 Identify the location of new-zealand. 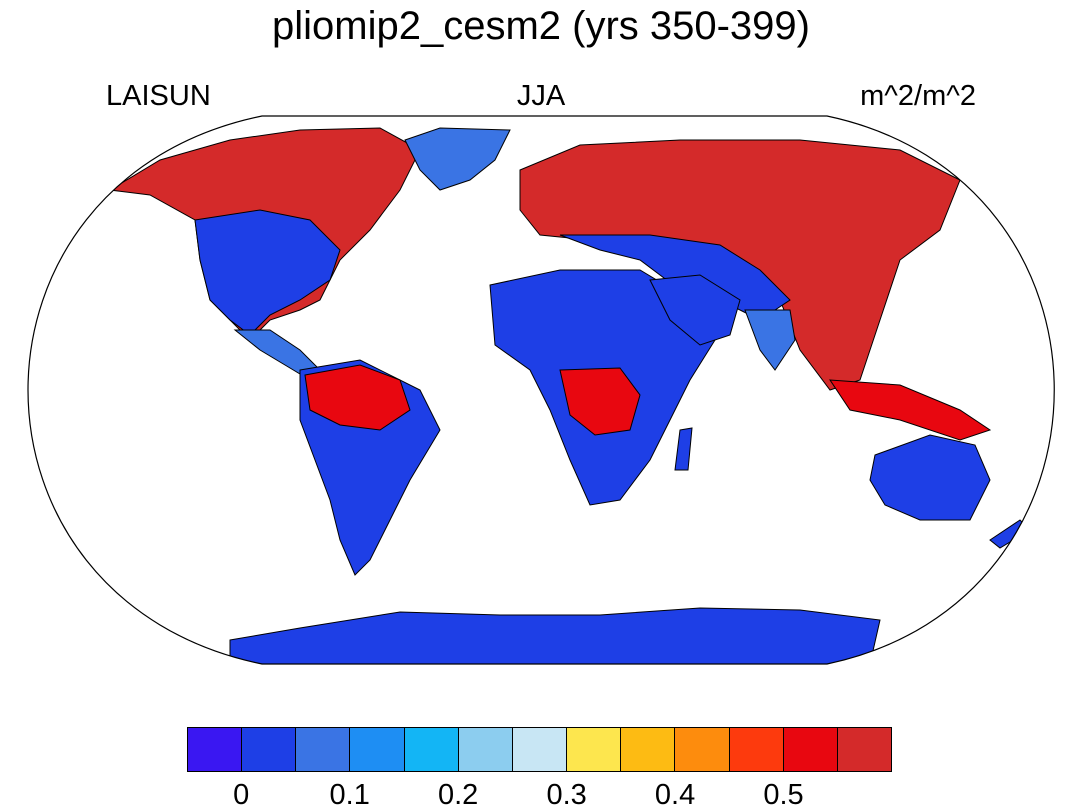
(1010, 534).